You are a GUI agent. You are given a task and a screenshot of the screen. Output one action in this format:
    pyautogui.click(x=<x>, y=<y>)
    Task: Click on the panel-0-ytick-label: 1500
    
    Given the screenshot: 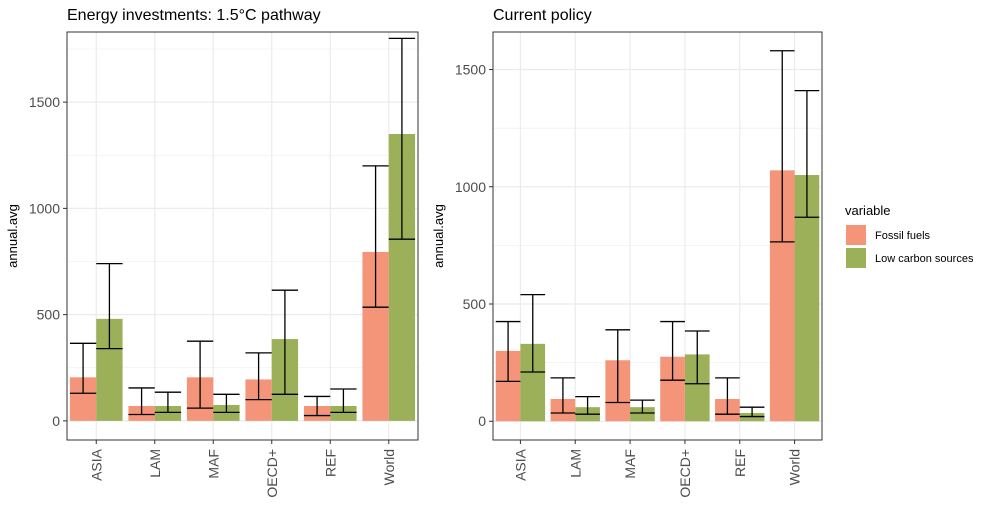 What is the action you would take?
    pyautogui.click(x=44, y=102)
    